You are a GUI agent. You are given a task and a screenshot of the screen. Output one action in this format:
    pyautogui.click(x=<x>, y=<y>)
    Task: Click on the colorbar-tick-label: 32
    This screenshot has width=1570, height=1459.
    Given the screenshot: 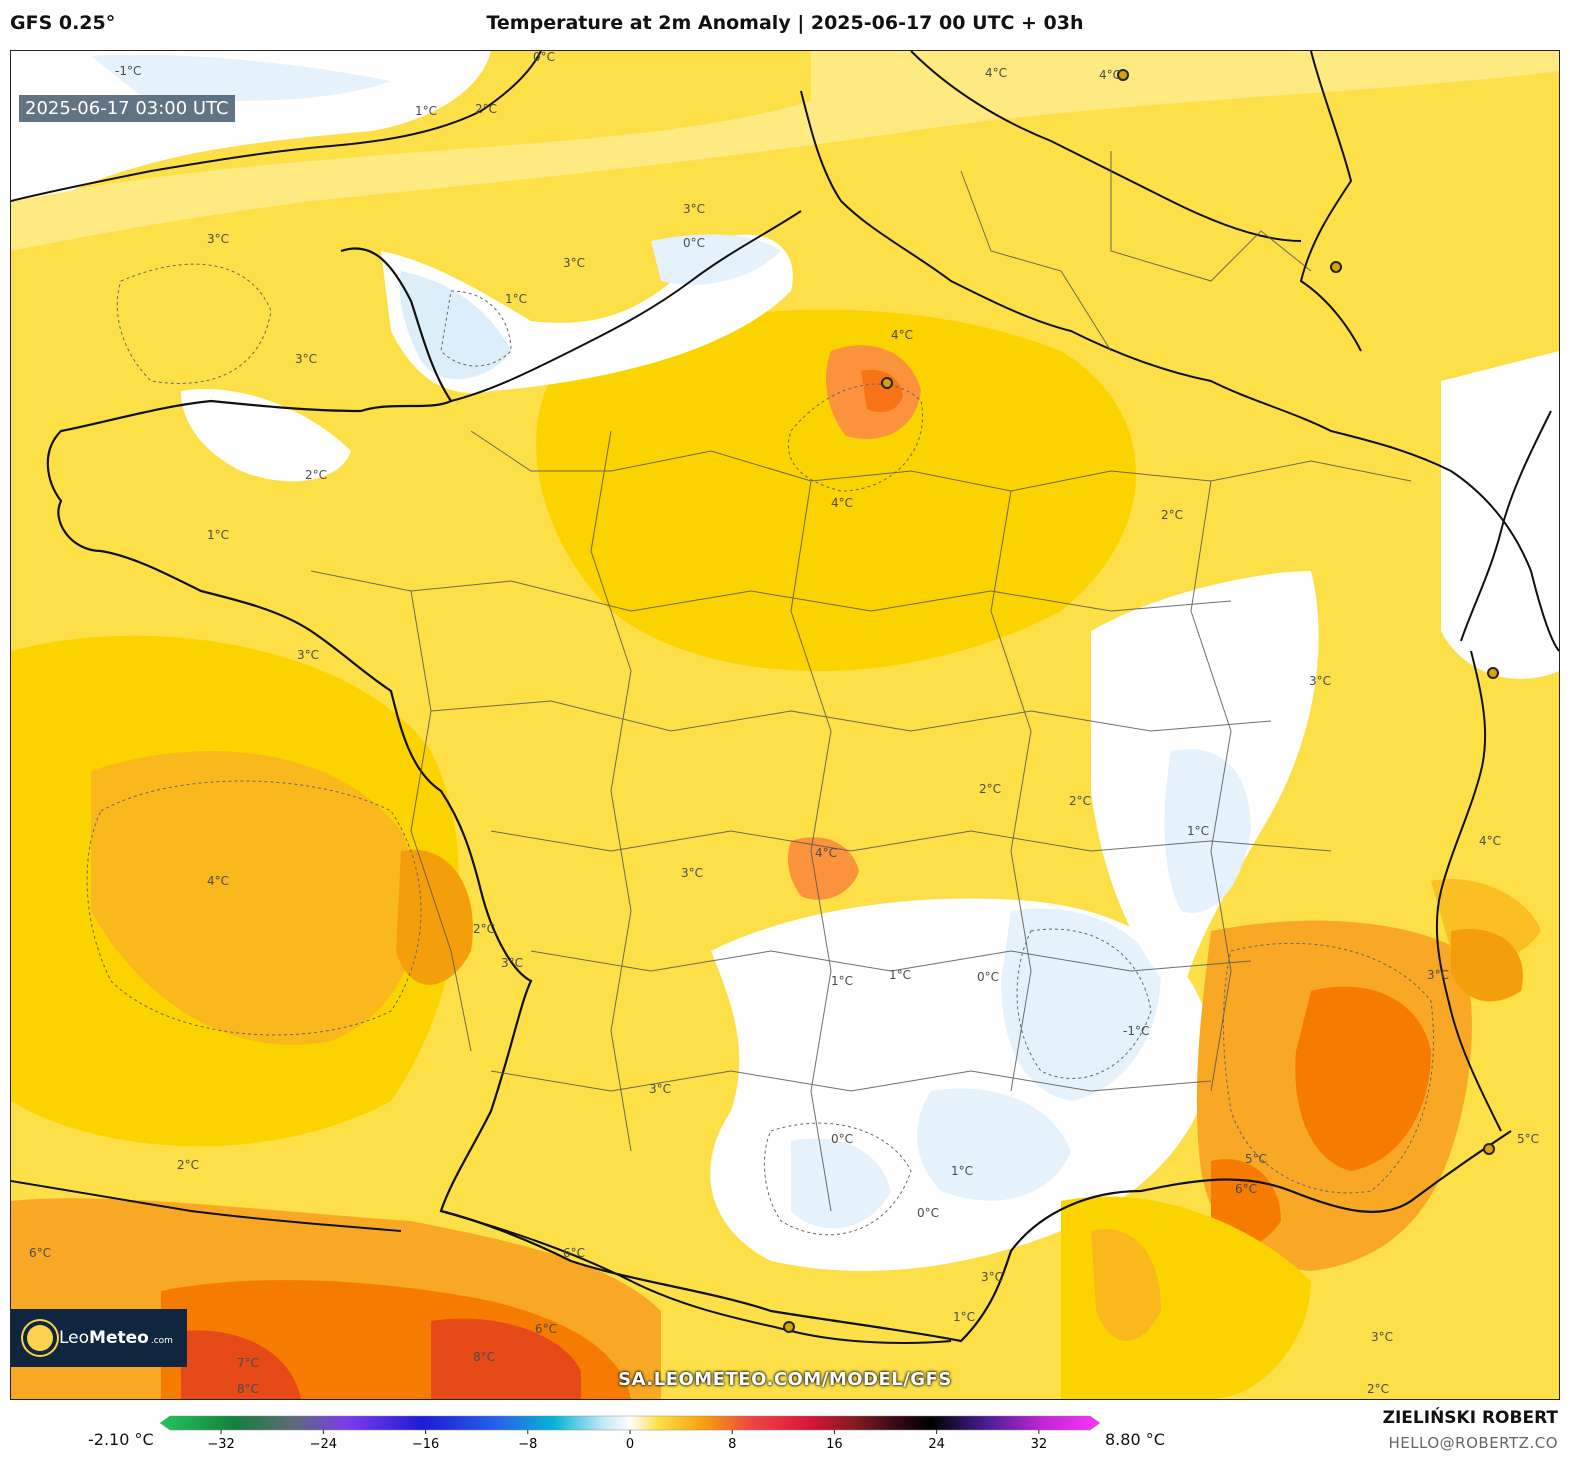 What is the action you would take?
    pyautogui.click(x=1039, y=1444)
    